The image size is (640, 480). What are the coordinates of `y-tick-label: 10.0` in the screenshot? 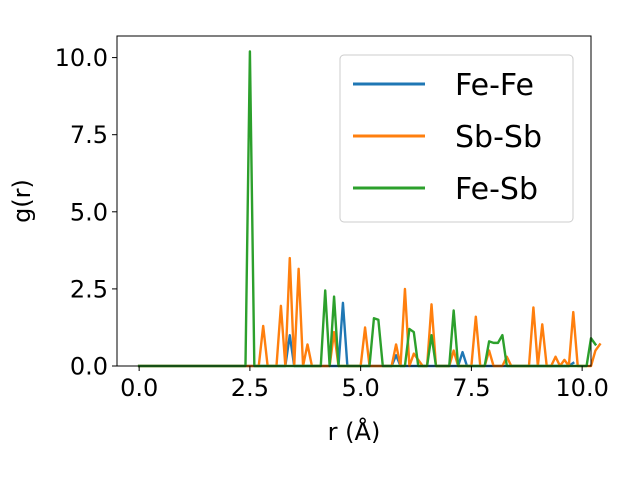 It's located at (81, 58).